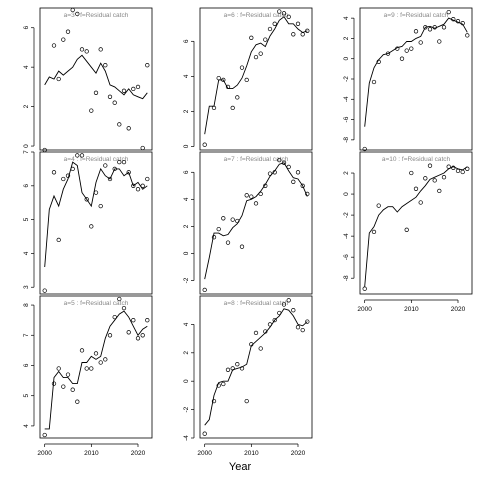 Image resolution: width=480 pixels, height=485 pixels. I want to click on panel-1: a=3 : f=Residual catch 0 2 4 6, so click(88, 80).